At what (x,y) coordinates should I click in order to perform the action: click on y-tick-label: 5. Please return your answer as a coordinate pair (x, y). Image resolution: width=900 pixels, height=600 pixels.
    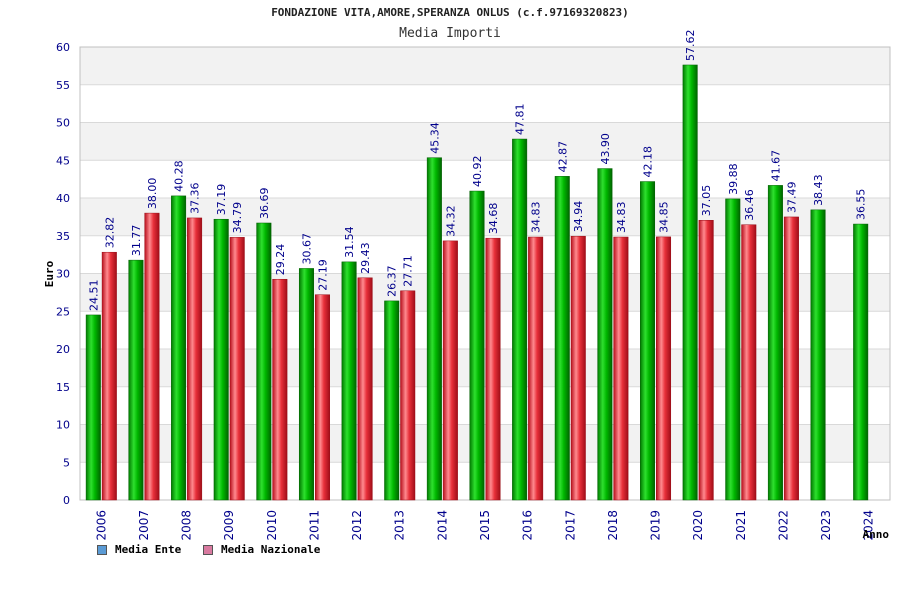
    Looking at the image, I should click on (66, 462).